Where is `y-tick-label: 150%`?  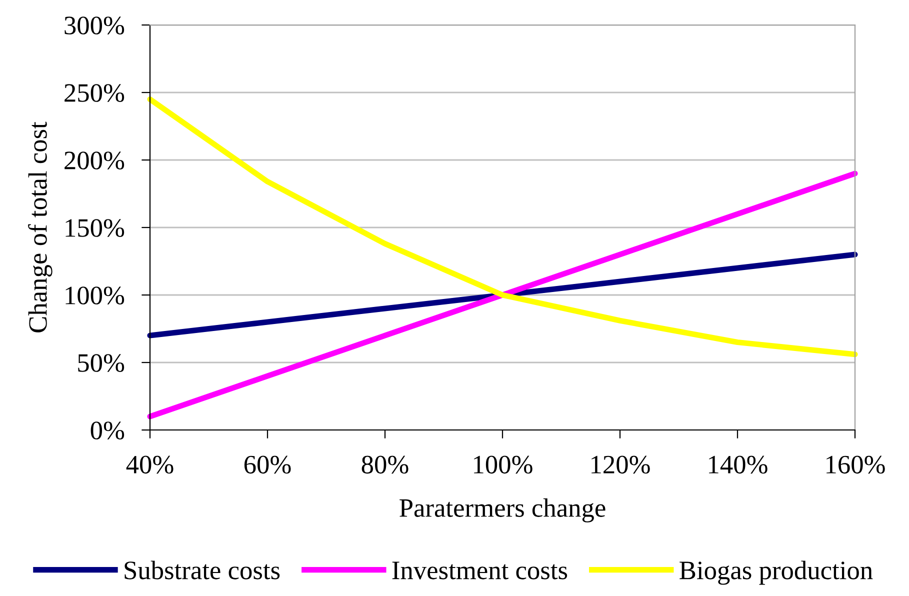 y-tick-label: 150% is located at coordinates (95, 228).